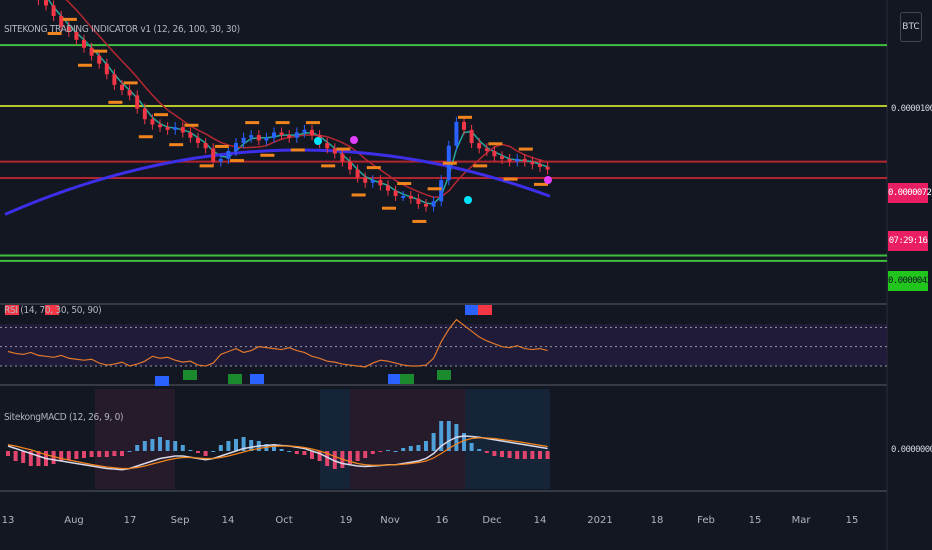  Describe the element at coordinates (346, 520) in the screenshot. I see `x-axis-tick-label: 19` at that location.